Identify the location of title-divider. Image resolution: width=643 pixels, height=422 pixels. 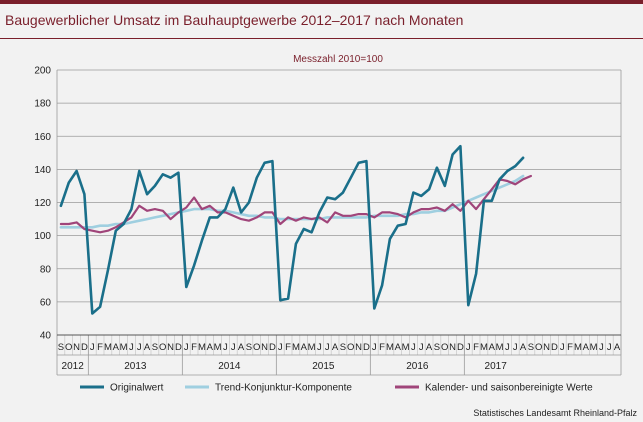
(321, 38).